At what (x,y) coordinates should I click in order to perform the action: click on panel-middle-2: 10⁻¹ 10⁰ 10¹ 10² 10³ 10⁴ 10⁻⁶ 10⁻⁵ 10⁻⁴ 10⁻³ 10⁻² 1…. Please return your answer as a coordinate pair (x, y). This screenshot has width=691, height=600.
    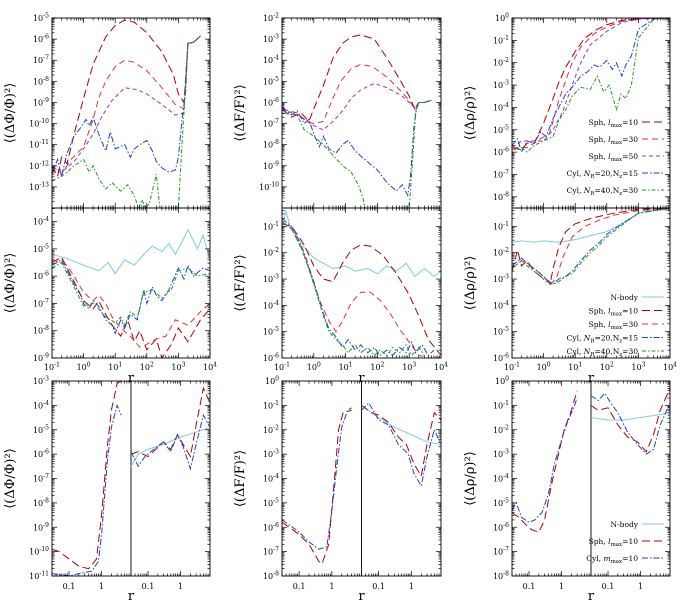
    Looking at the image, I should click on (340, 290).